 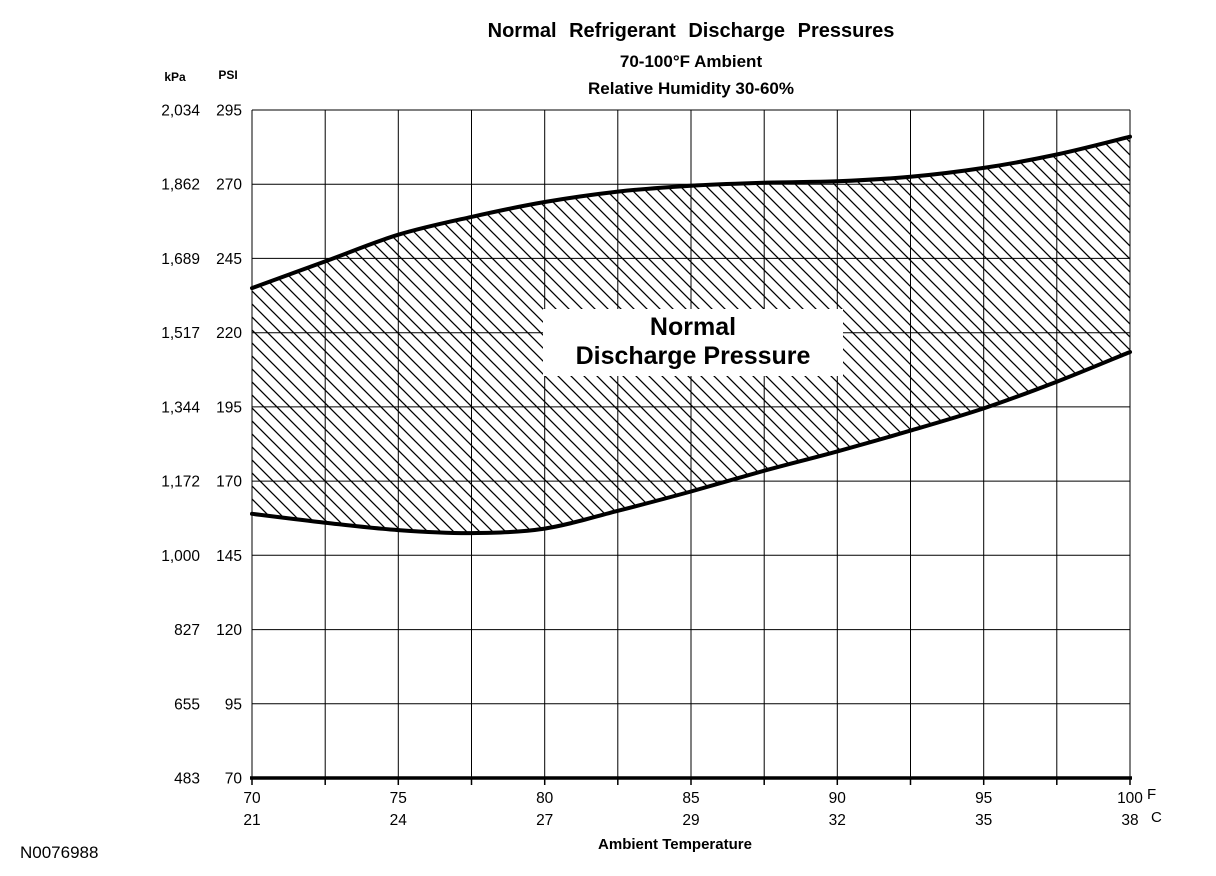 What do you see at coordinates (180, 111) in the screenshot?
I see `kpa-tick-label: 2,034` at bounding box center [180, 111].